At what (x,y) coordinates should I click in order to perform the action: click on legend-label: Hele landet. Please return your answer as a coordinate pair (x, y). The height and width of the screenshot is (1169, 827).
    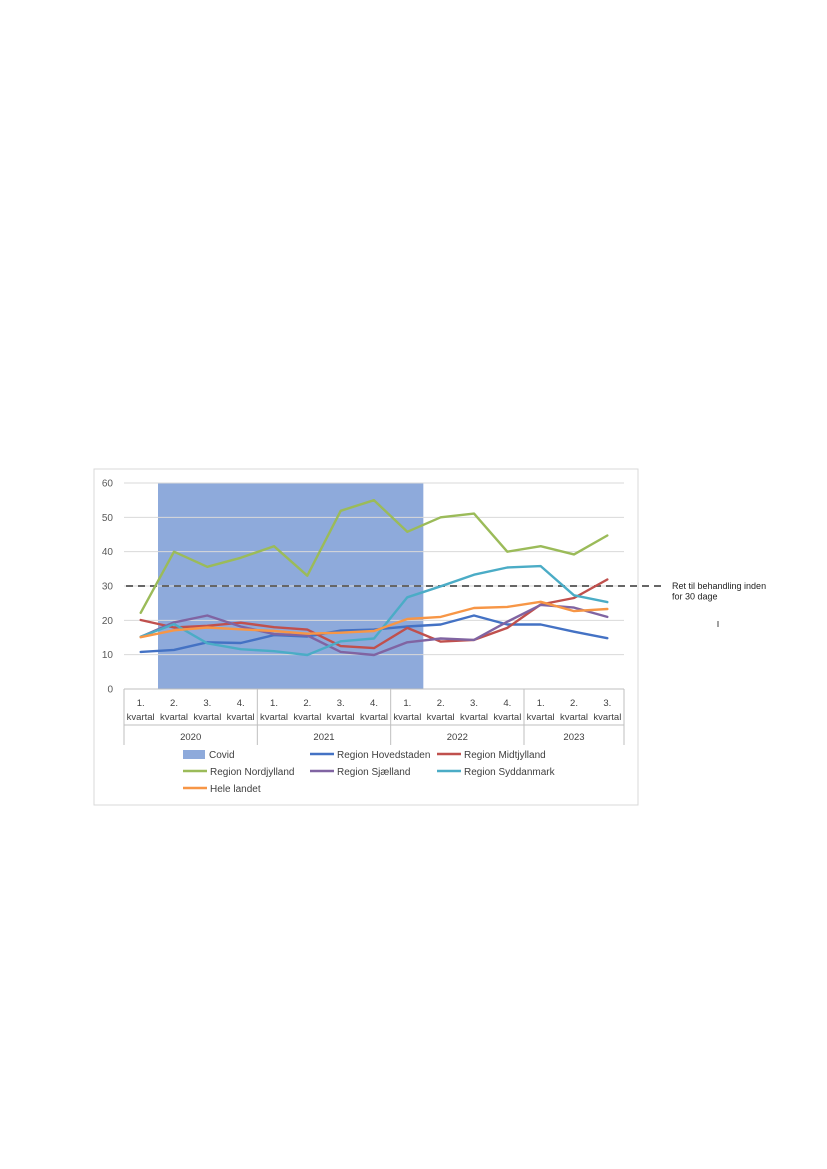
    Looking at the image, I should click on (235, 789).